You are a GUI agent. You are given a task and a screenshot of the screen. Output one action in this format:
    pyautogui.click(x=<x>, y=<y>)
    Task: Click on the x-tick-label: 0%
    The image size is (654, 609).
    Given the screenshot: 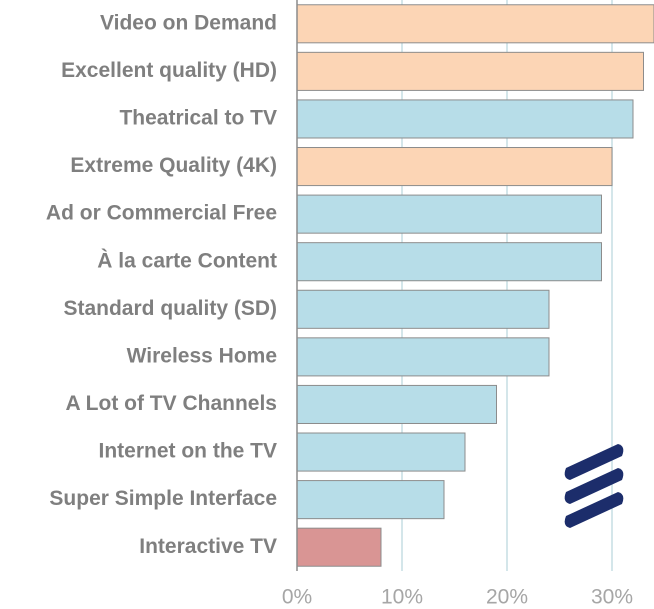 What is the action you would take?
    pyautogui.click(x=297, y=597)
    